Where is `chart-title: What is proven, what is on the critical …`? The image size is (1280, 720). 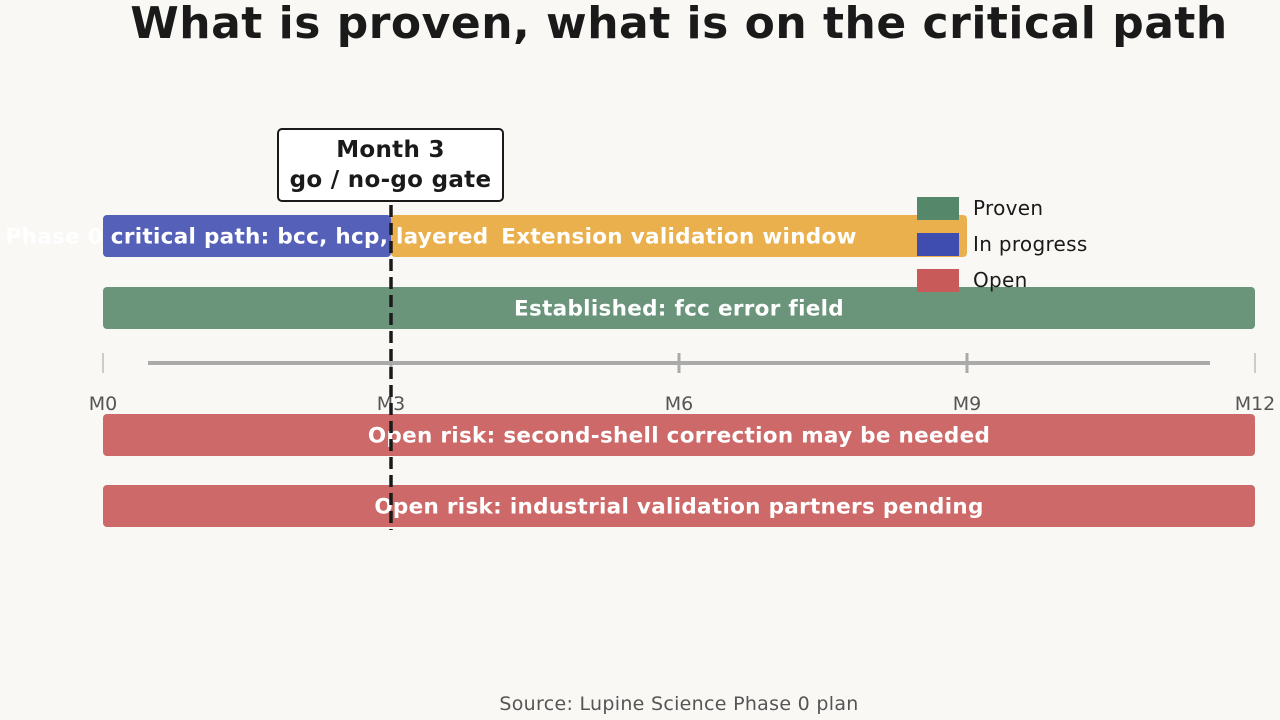
chart-title: What is proven, what is on the critical … is located at coordinates (679, 24).